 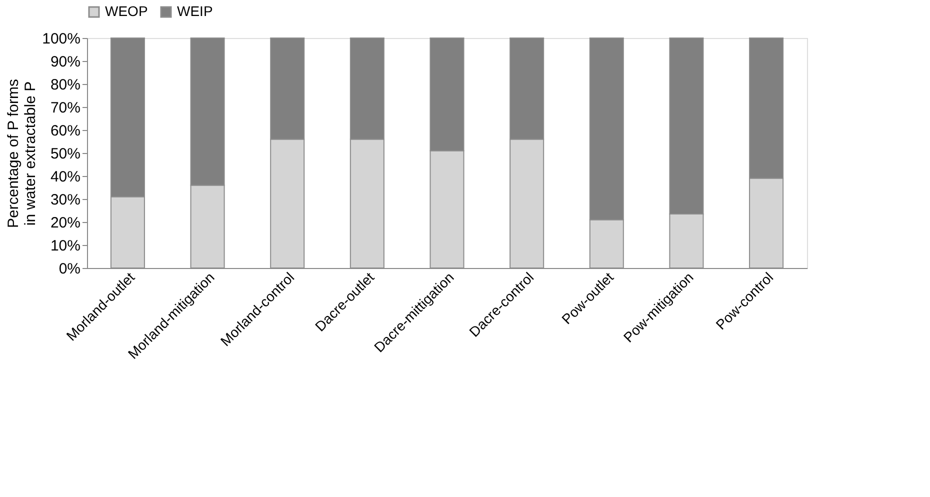 What do you see at coordinates (65, 62) in the screenshot?
I see `y-tick-label: 90%` at bounding box center [65, 62].